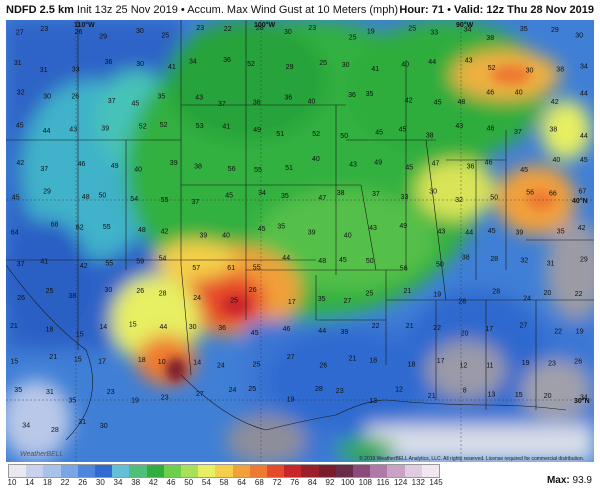 Image resolution: width=600 pixels, height=492 pixels. I want to click on colorbar-tick-label: 68, so click(259, 482).